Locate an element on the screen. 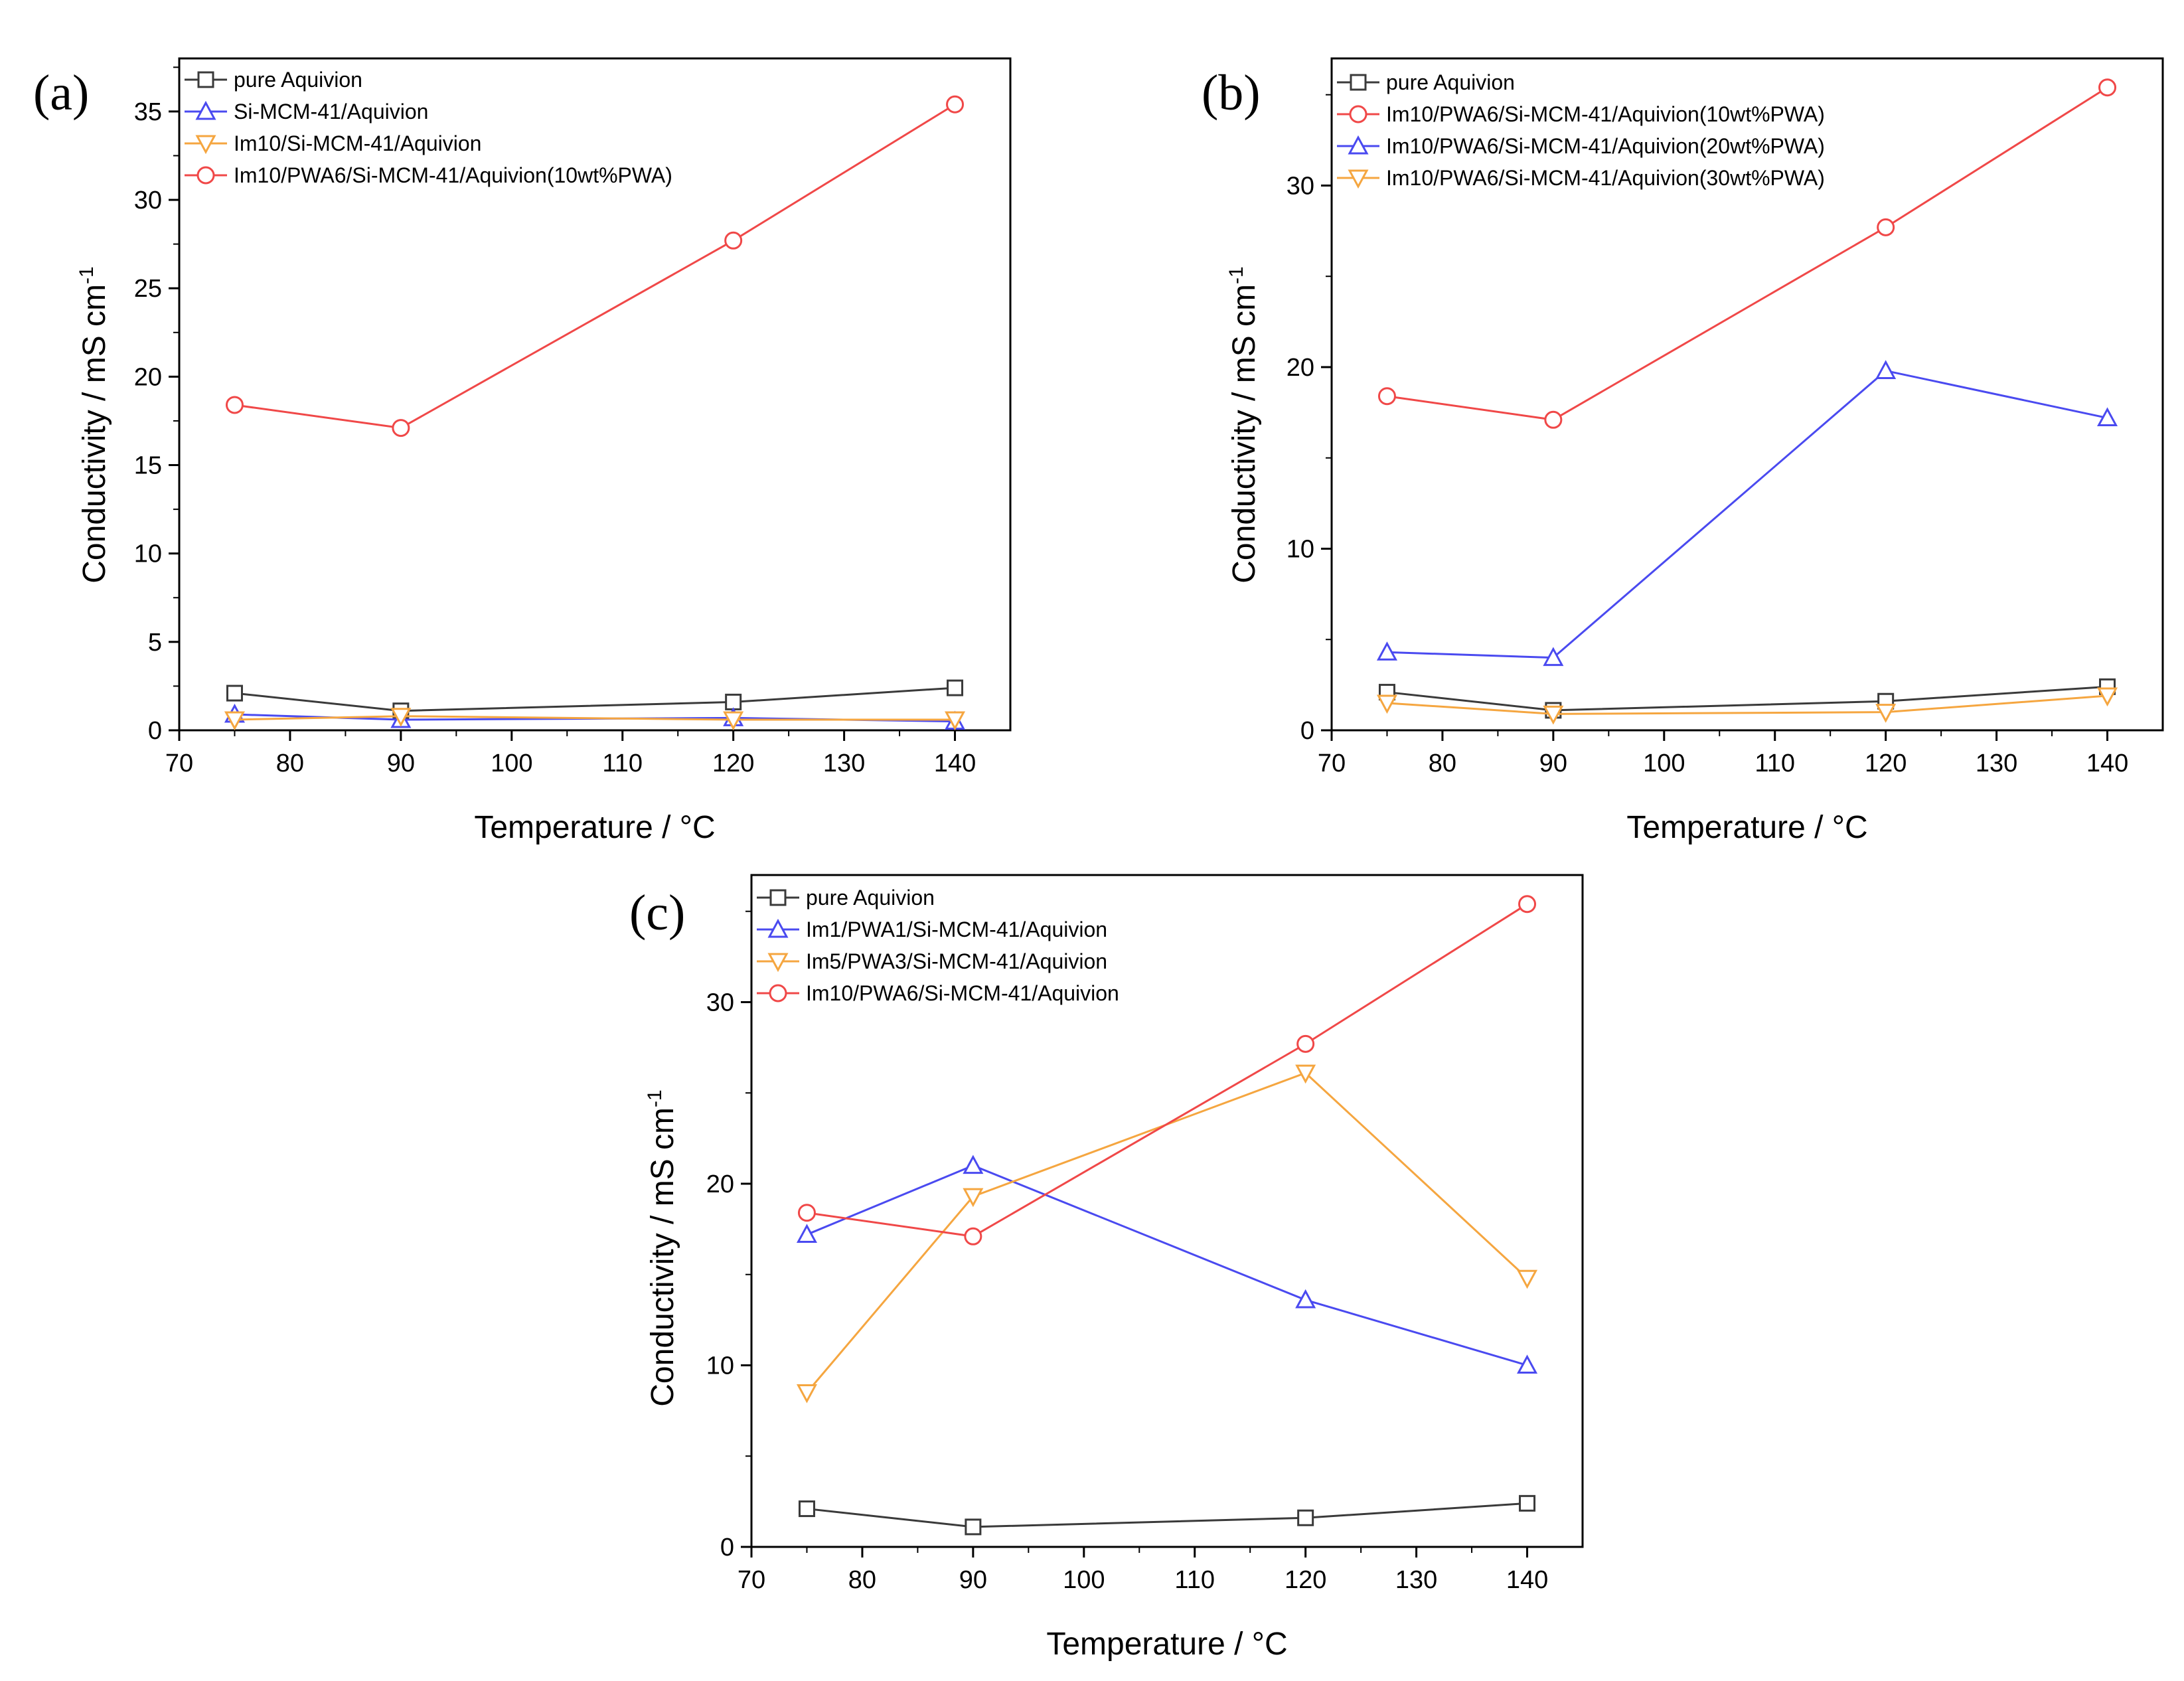 The height and width of the screenshot is (1681, 2184). legend-label: Im10/PWA6/Si-MCM-41/Aquivion is located at coordinates (962, 993).